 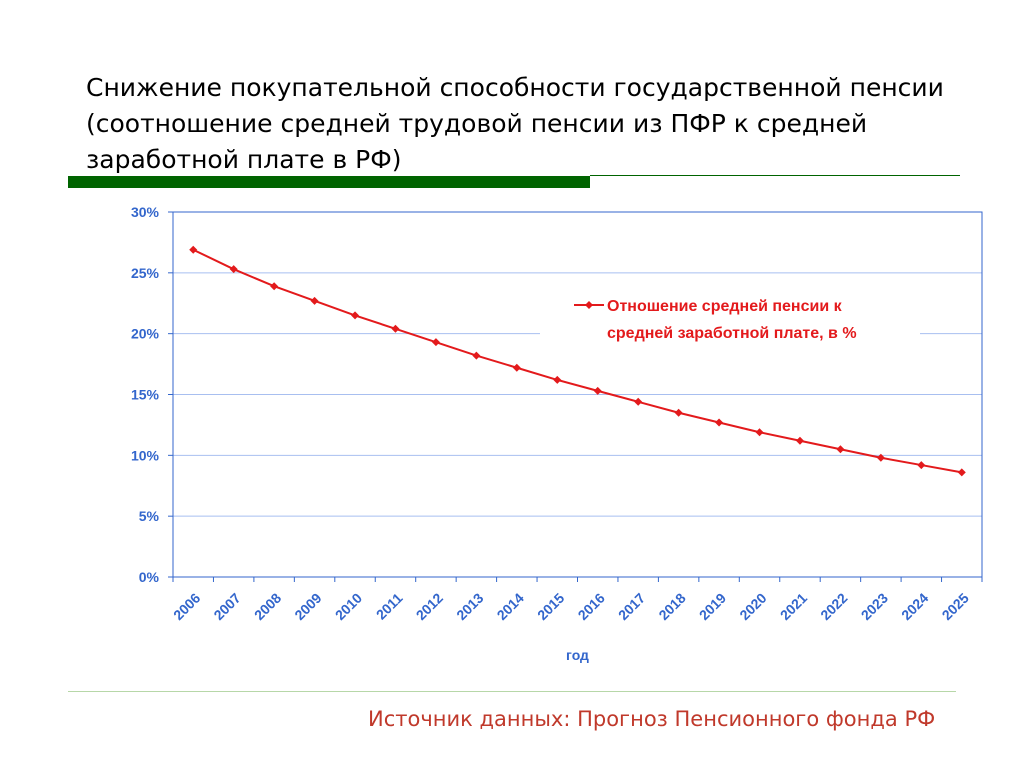 What do you see at coordinates (874, 606) in the screenshot?
I see `x-tick-label: 2023` at bounding box center [874, 606].